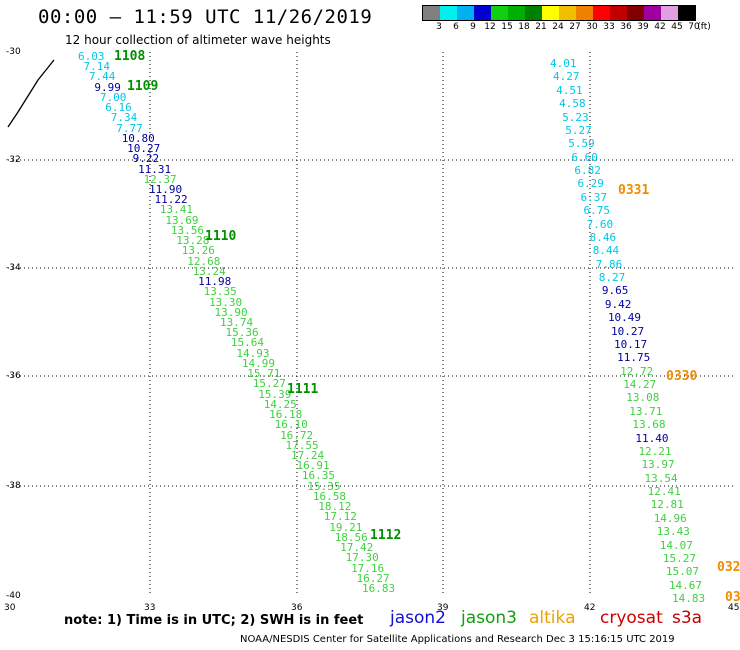  I want to click on pass-time-label: 1109, so click(143, 86).